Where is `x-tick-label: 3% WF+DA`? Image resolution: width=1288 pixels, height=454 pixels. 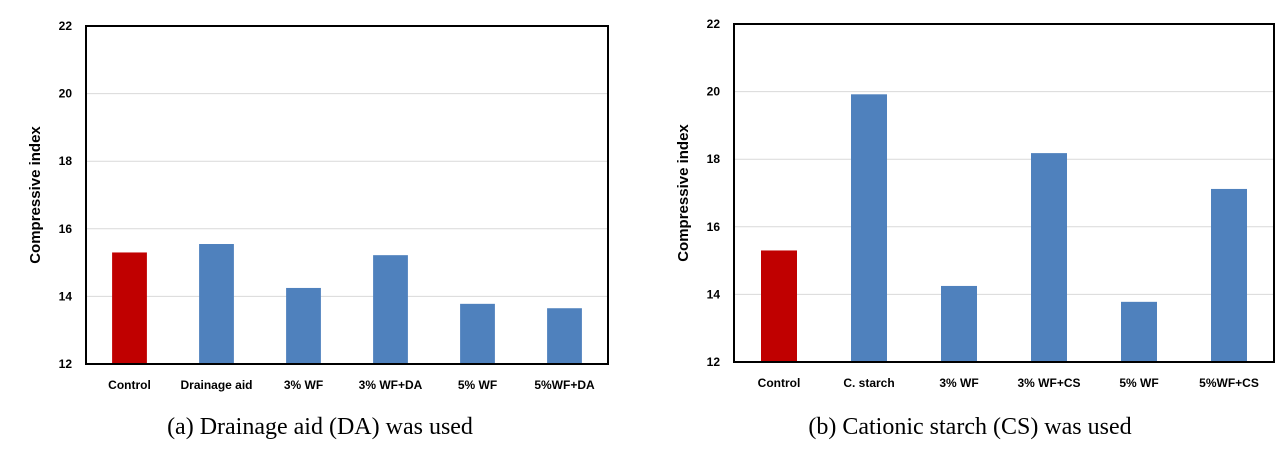
x-tick-label: 3% WF+DA is located at coordinates (391, 385).